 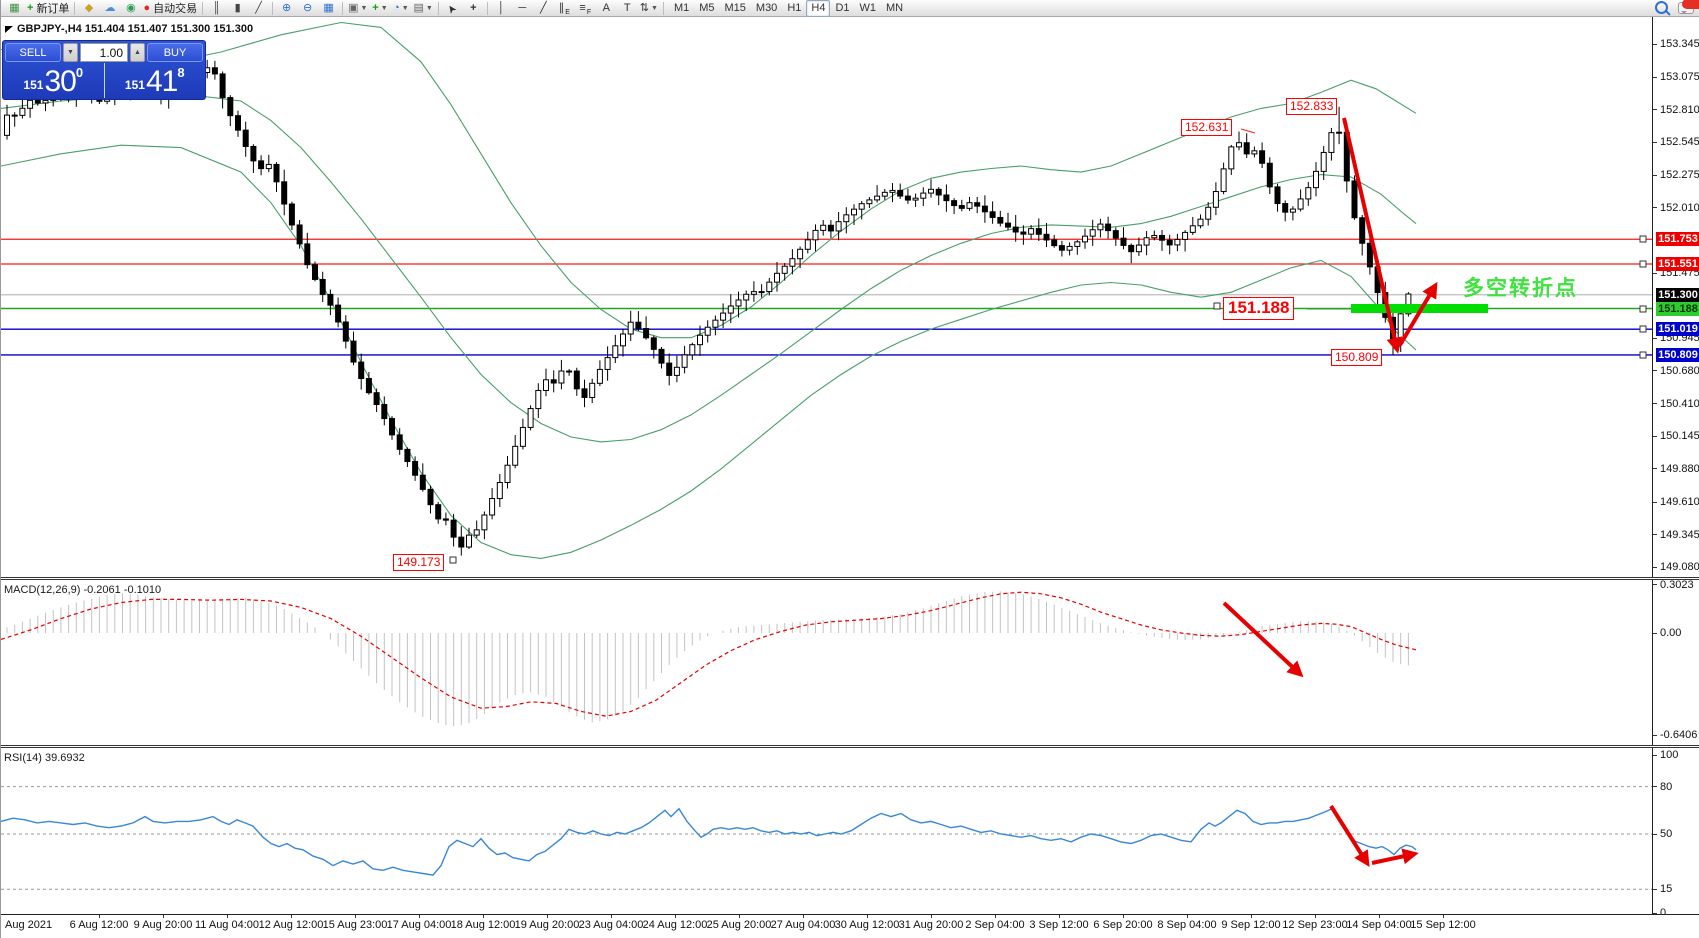 What do you see at coordinates (161, 81) in the screenshot?
I see `buy-price-big: 41` at bounding box center [161, 81].